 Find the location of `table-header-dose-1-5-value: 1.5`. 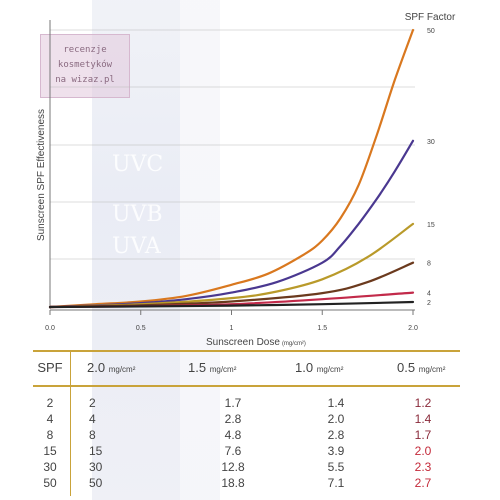

table-header-dose-1-5-value: 1.5 is located at coordinates (197, 367).